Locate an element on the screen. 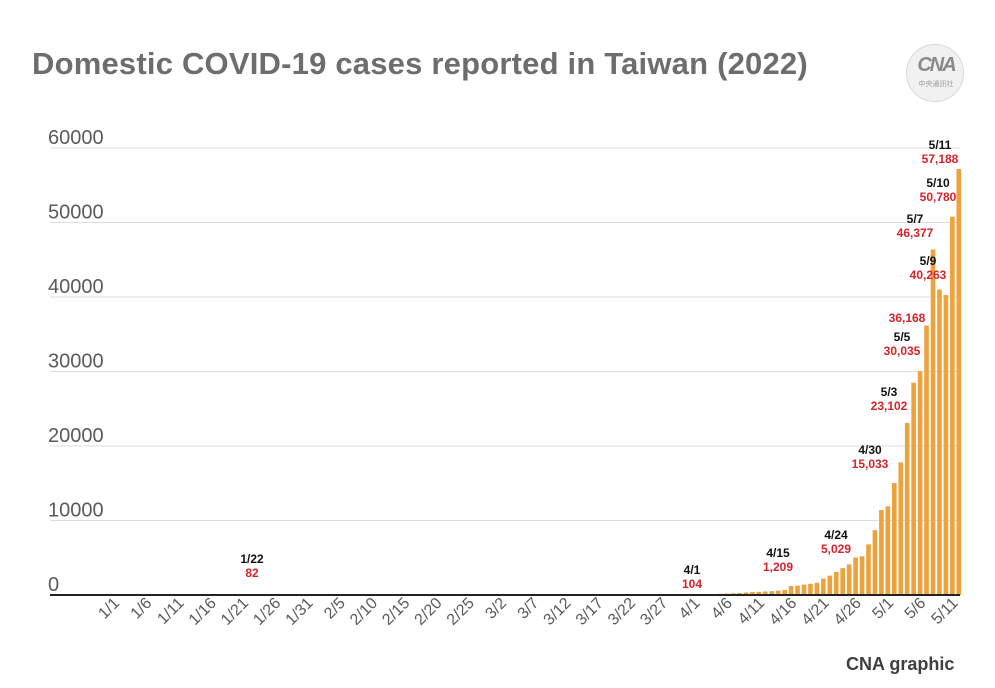  x-tick-label: 3/2 is located at coordinates (496, 609).